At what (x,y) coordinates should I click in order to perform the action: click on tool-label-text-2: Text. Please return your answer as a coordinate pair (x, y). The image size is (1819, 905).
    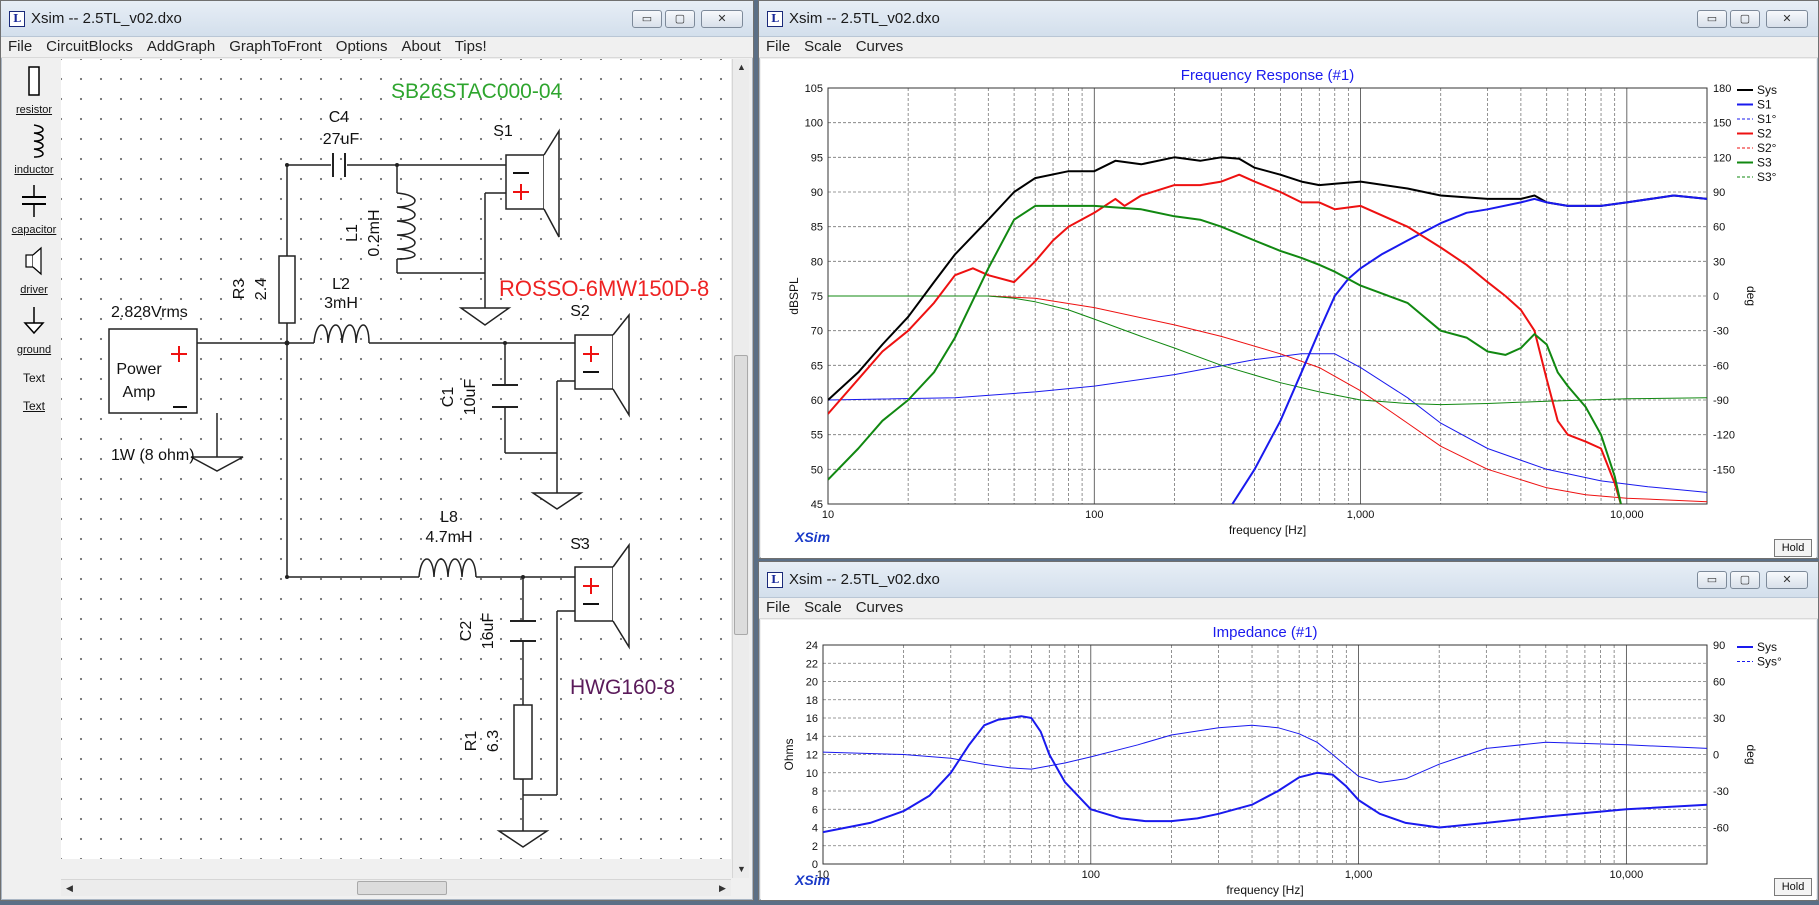
    Looking at the image, I should click on (33, 406).